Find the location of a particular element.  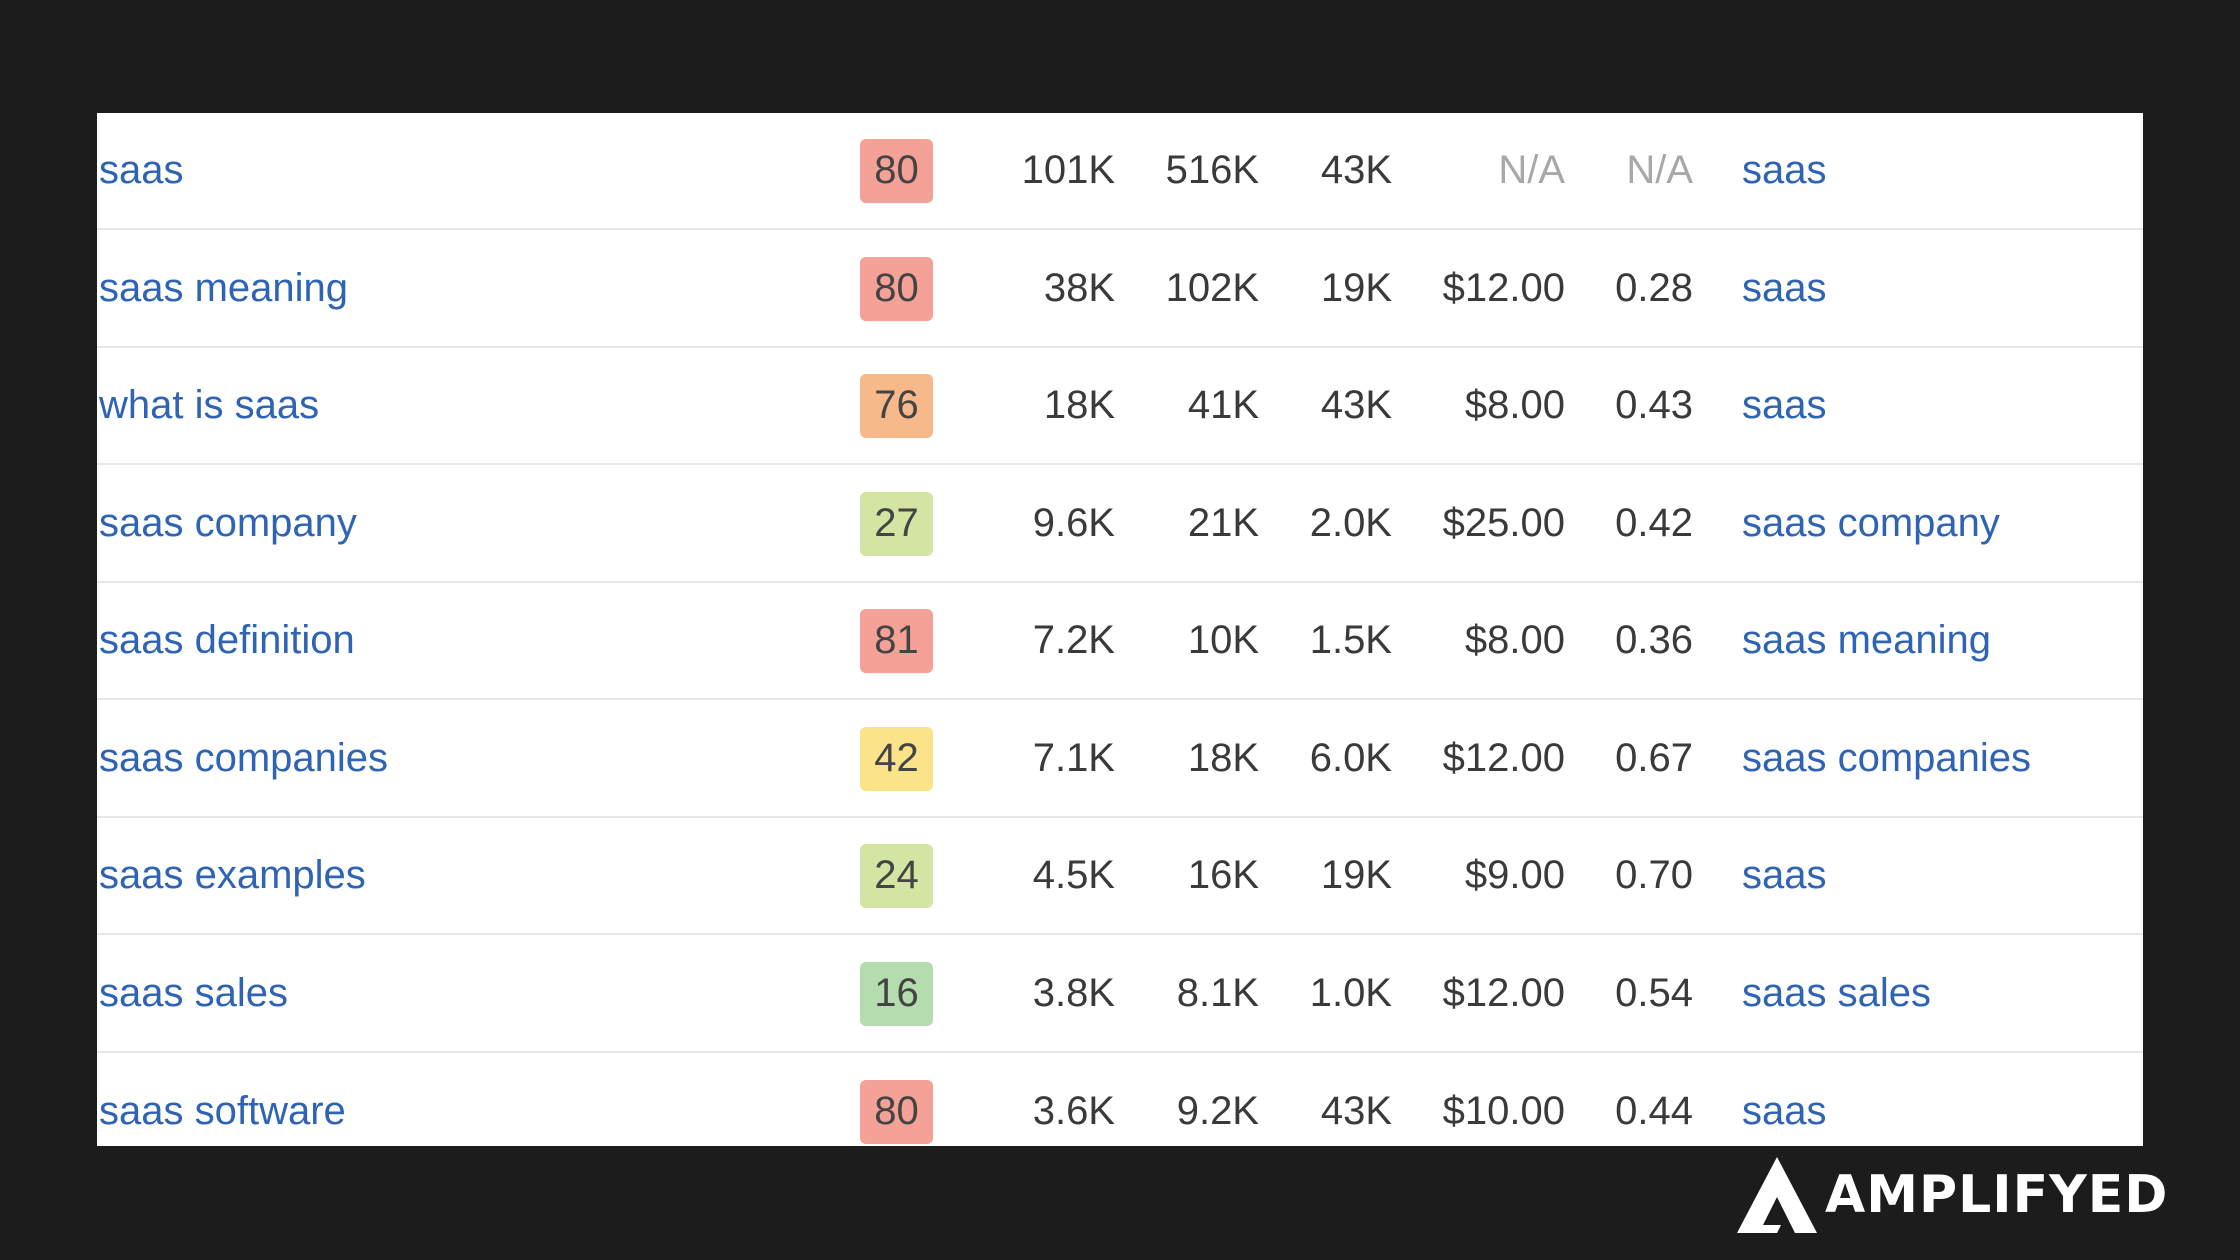

kd-cell: 42 is located at coordinates (896, 758).